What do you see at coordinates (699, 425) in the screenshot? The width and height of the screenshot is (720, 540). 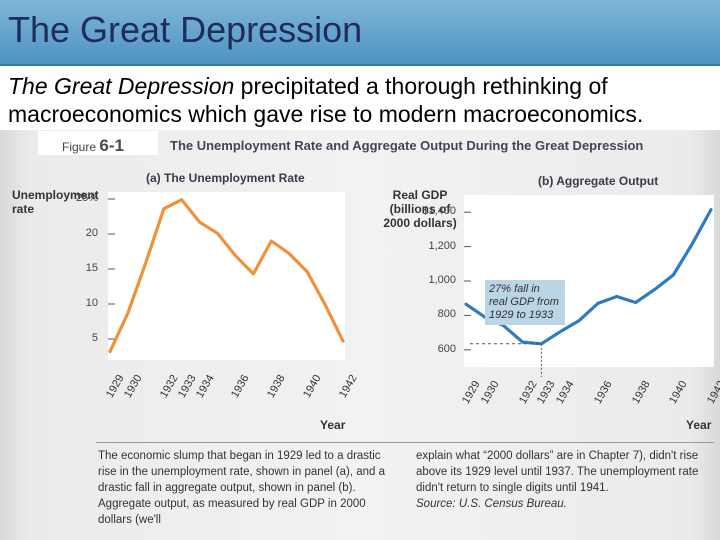 I see `panel-b-xlabel: Year` at bounding box center [699, 425].